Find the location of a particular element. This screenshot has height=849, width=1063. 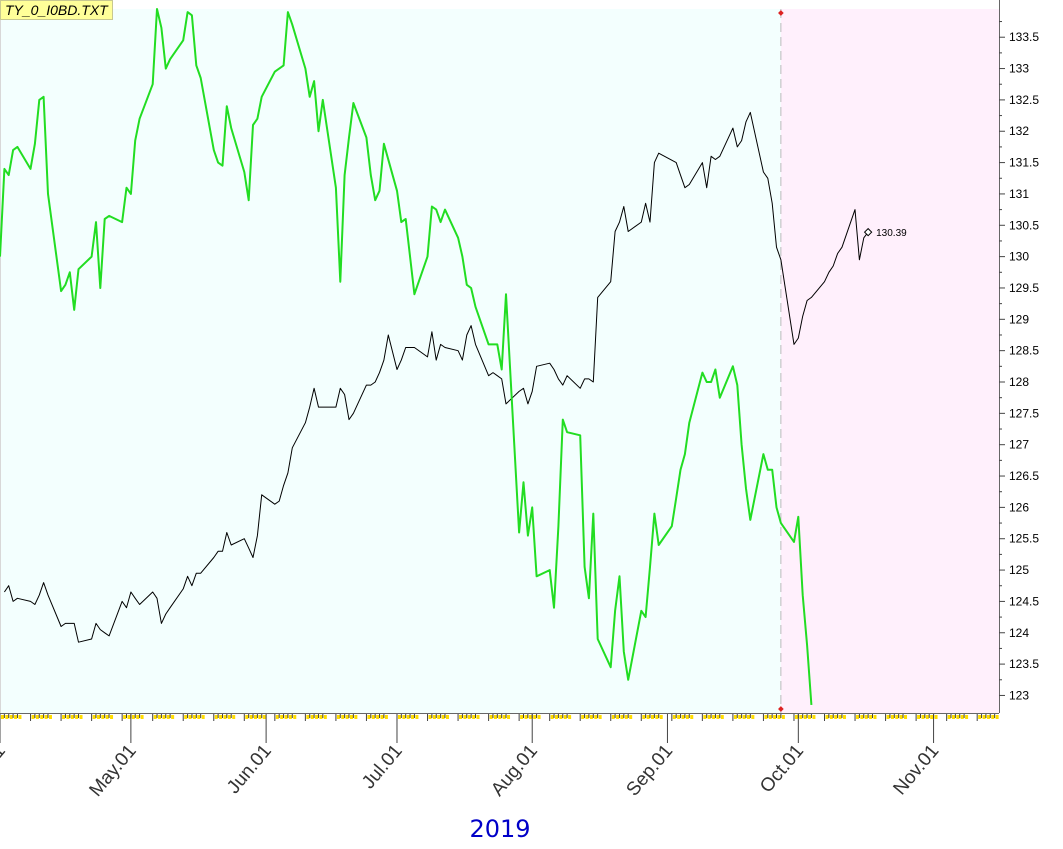

y-tick-label: 131 is located at coordinates (1019, 194).